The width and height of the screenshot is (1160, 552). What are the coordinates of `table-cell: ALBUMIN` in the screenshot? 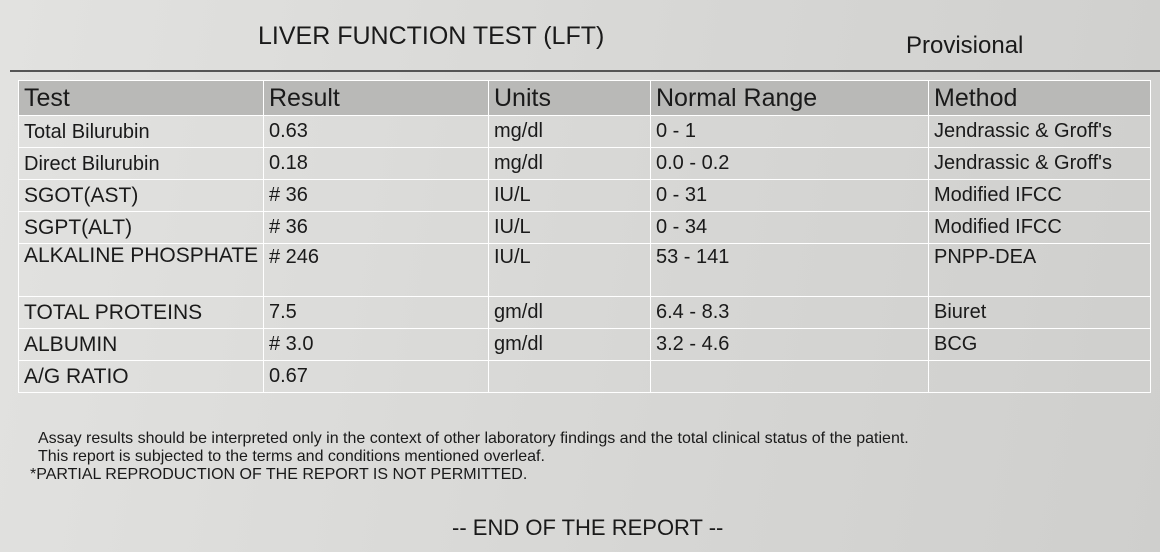 It's located at (141, 344).